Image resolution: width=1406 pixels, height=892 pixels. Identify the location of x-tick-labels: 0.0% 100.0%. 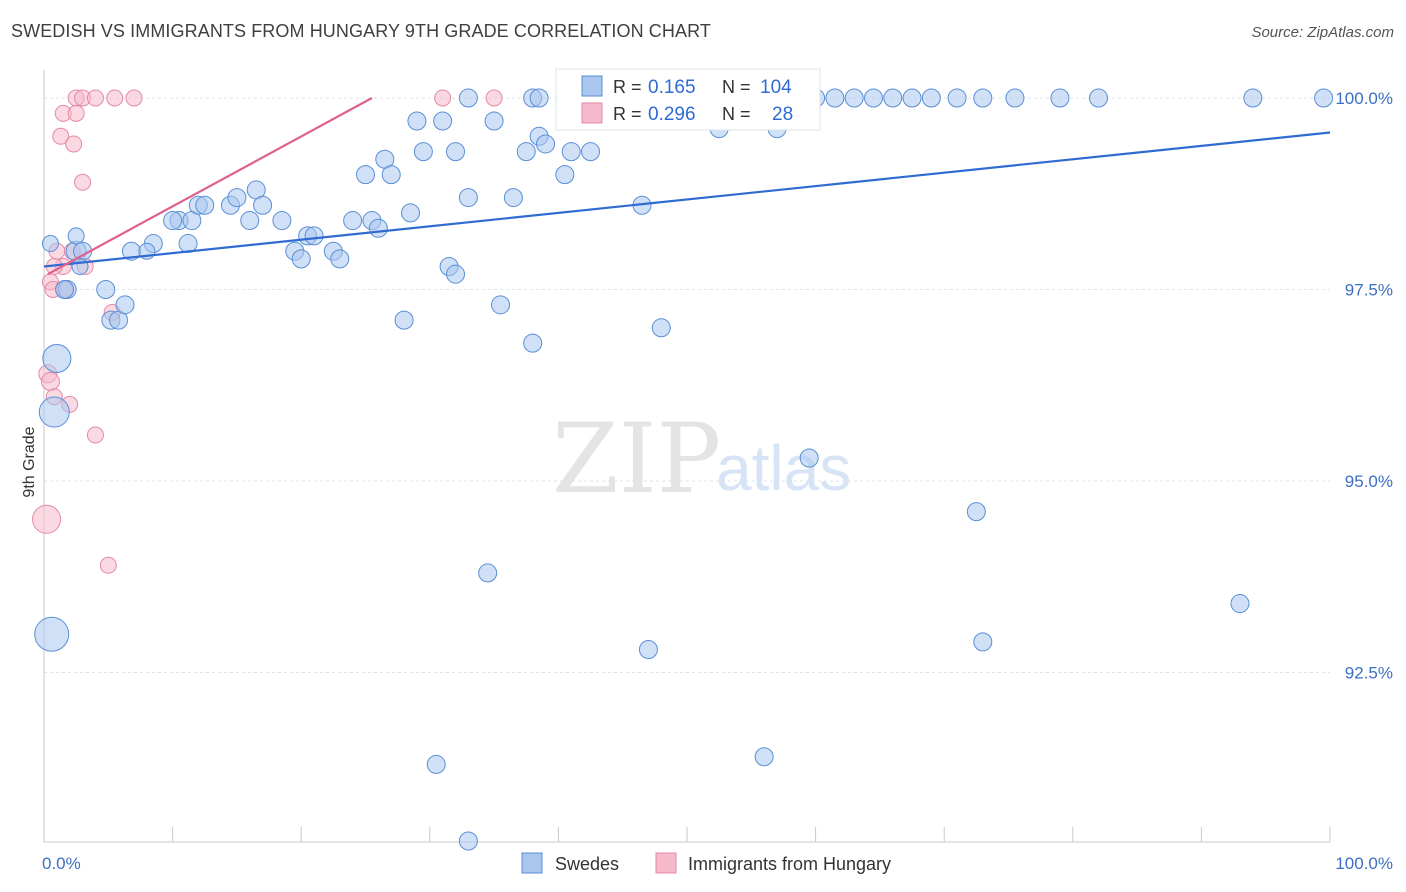
(717, 863).